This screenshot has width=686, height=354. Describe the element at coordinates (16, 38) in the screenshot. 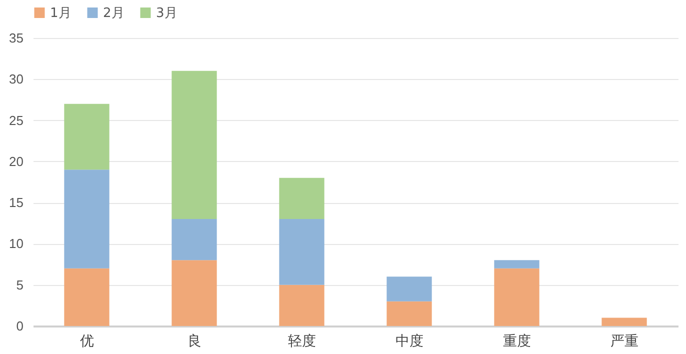

I see `y-tick-label: 35` at that location.